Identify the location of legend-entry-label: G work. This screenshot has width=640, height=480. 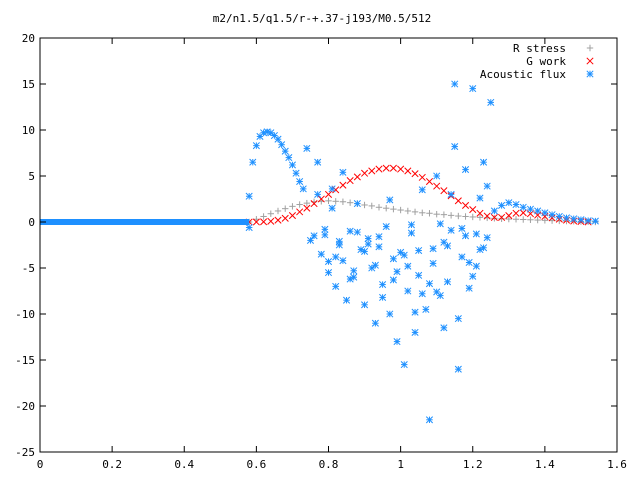
(546, 61).